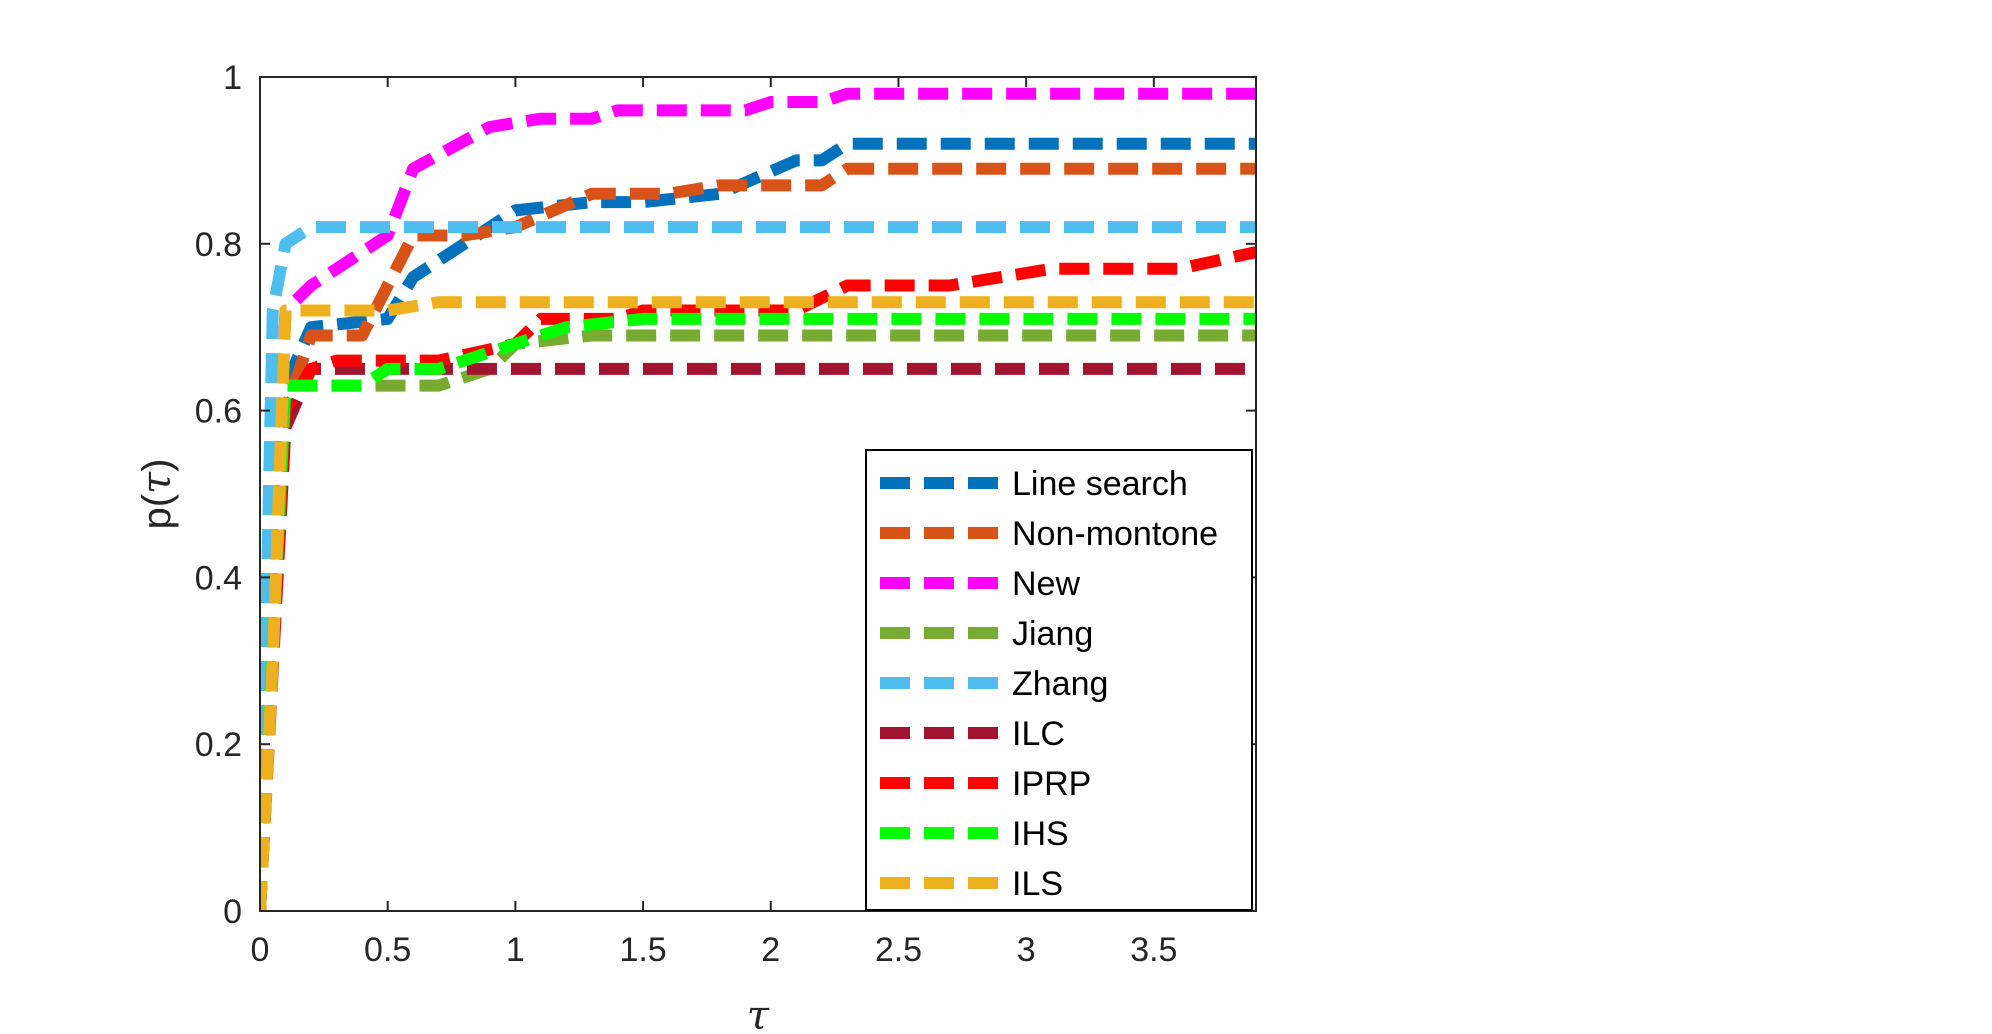  Describe the element at coordinates (1051, 784) in the screenshot. I see `legend-label-6: IPRP` at that location.